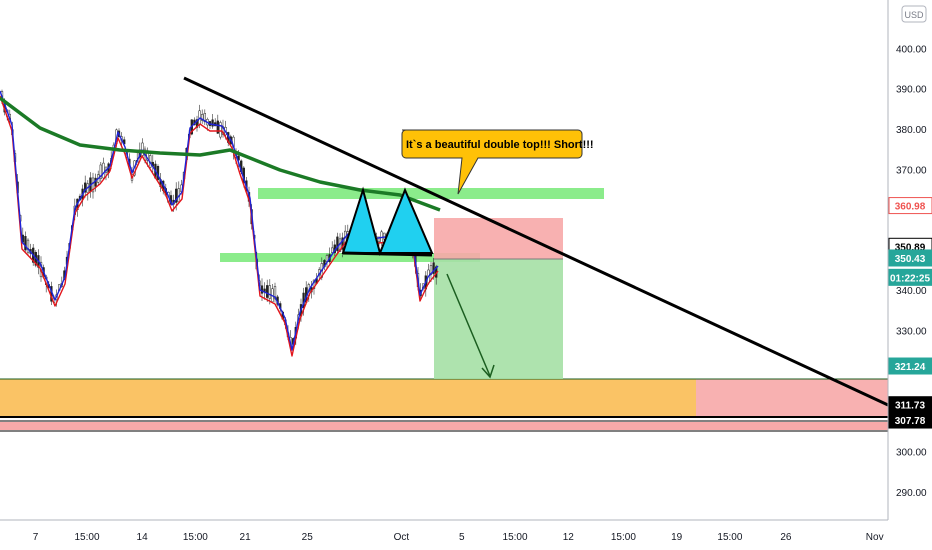 The image size is (932, 550). Describe the element at coordinates (500, 145) in the screenshot. I see `callout-text: It`s a beautiful double top!!! Short!!!` at that location.